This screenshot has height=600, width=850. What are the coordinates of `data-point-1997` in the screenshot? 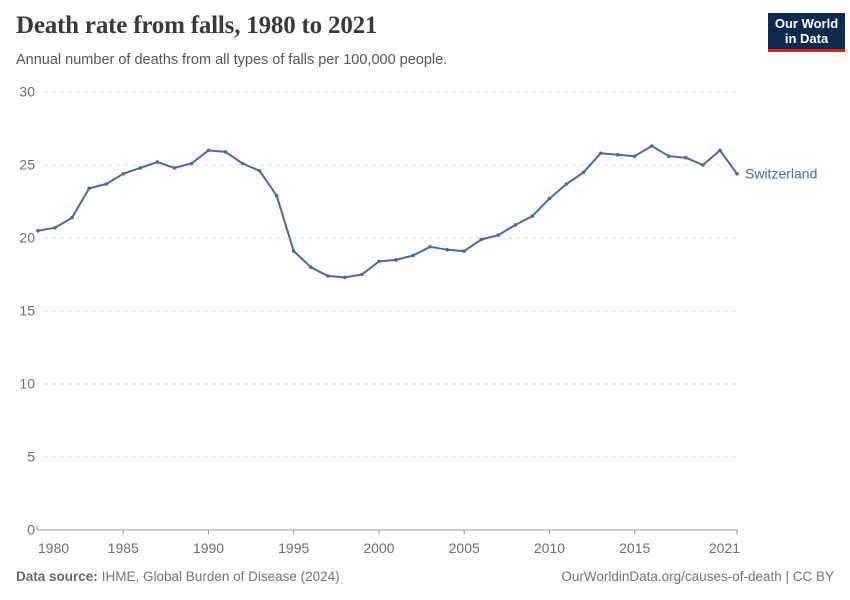 It's located at (328, 276).